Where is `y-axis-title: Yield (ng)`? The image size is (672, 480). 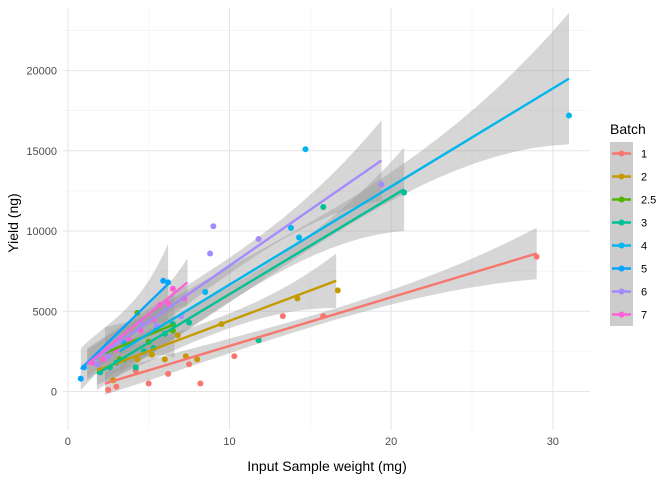
y-axis-title: Yield (ng) is located at coordinates (13, 222).